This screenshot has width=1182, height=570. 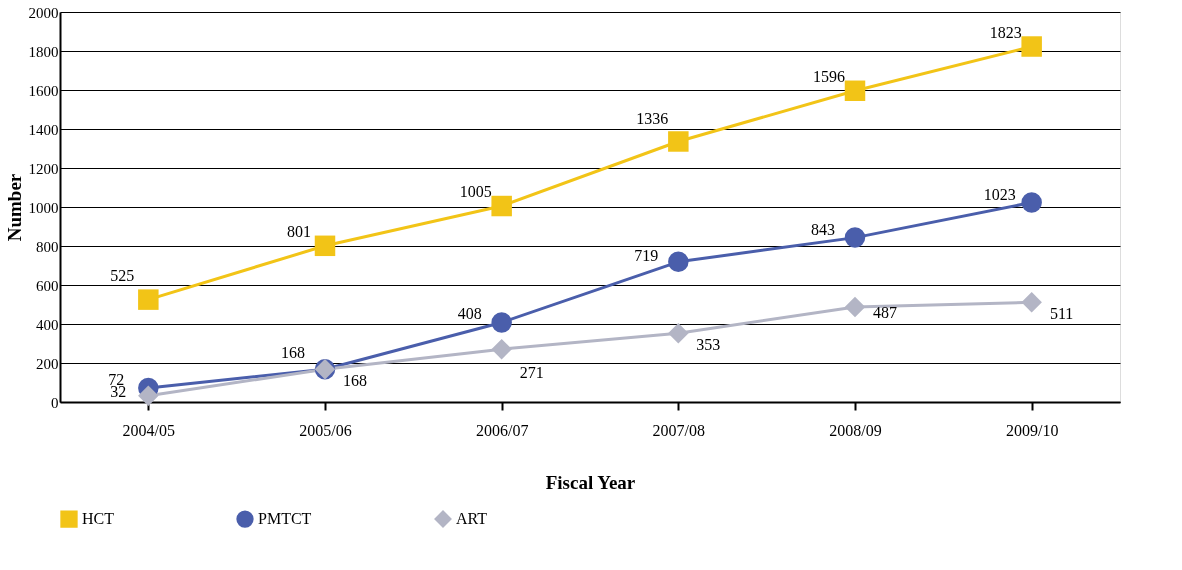 What do you see at coordinates (122, 275) in the screenshot?
I see `data-label: 525` at bounding box center [122, 275].